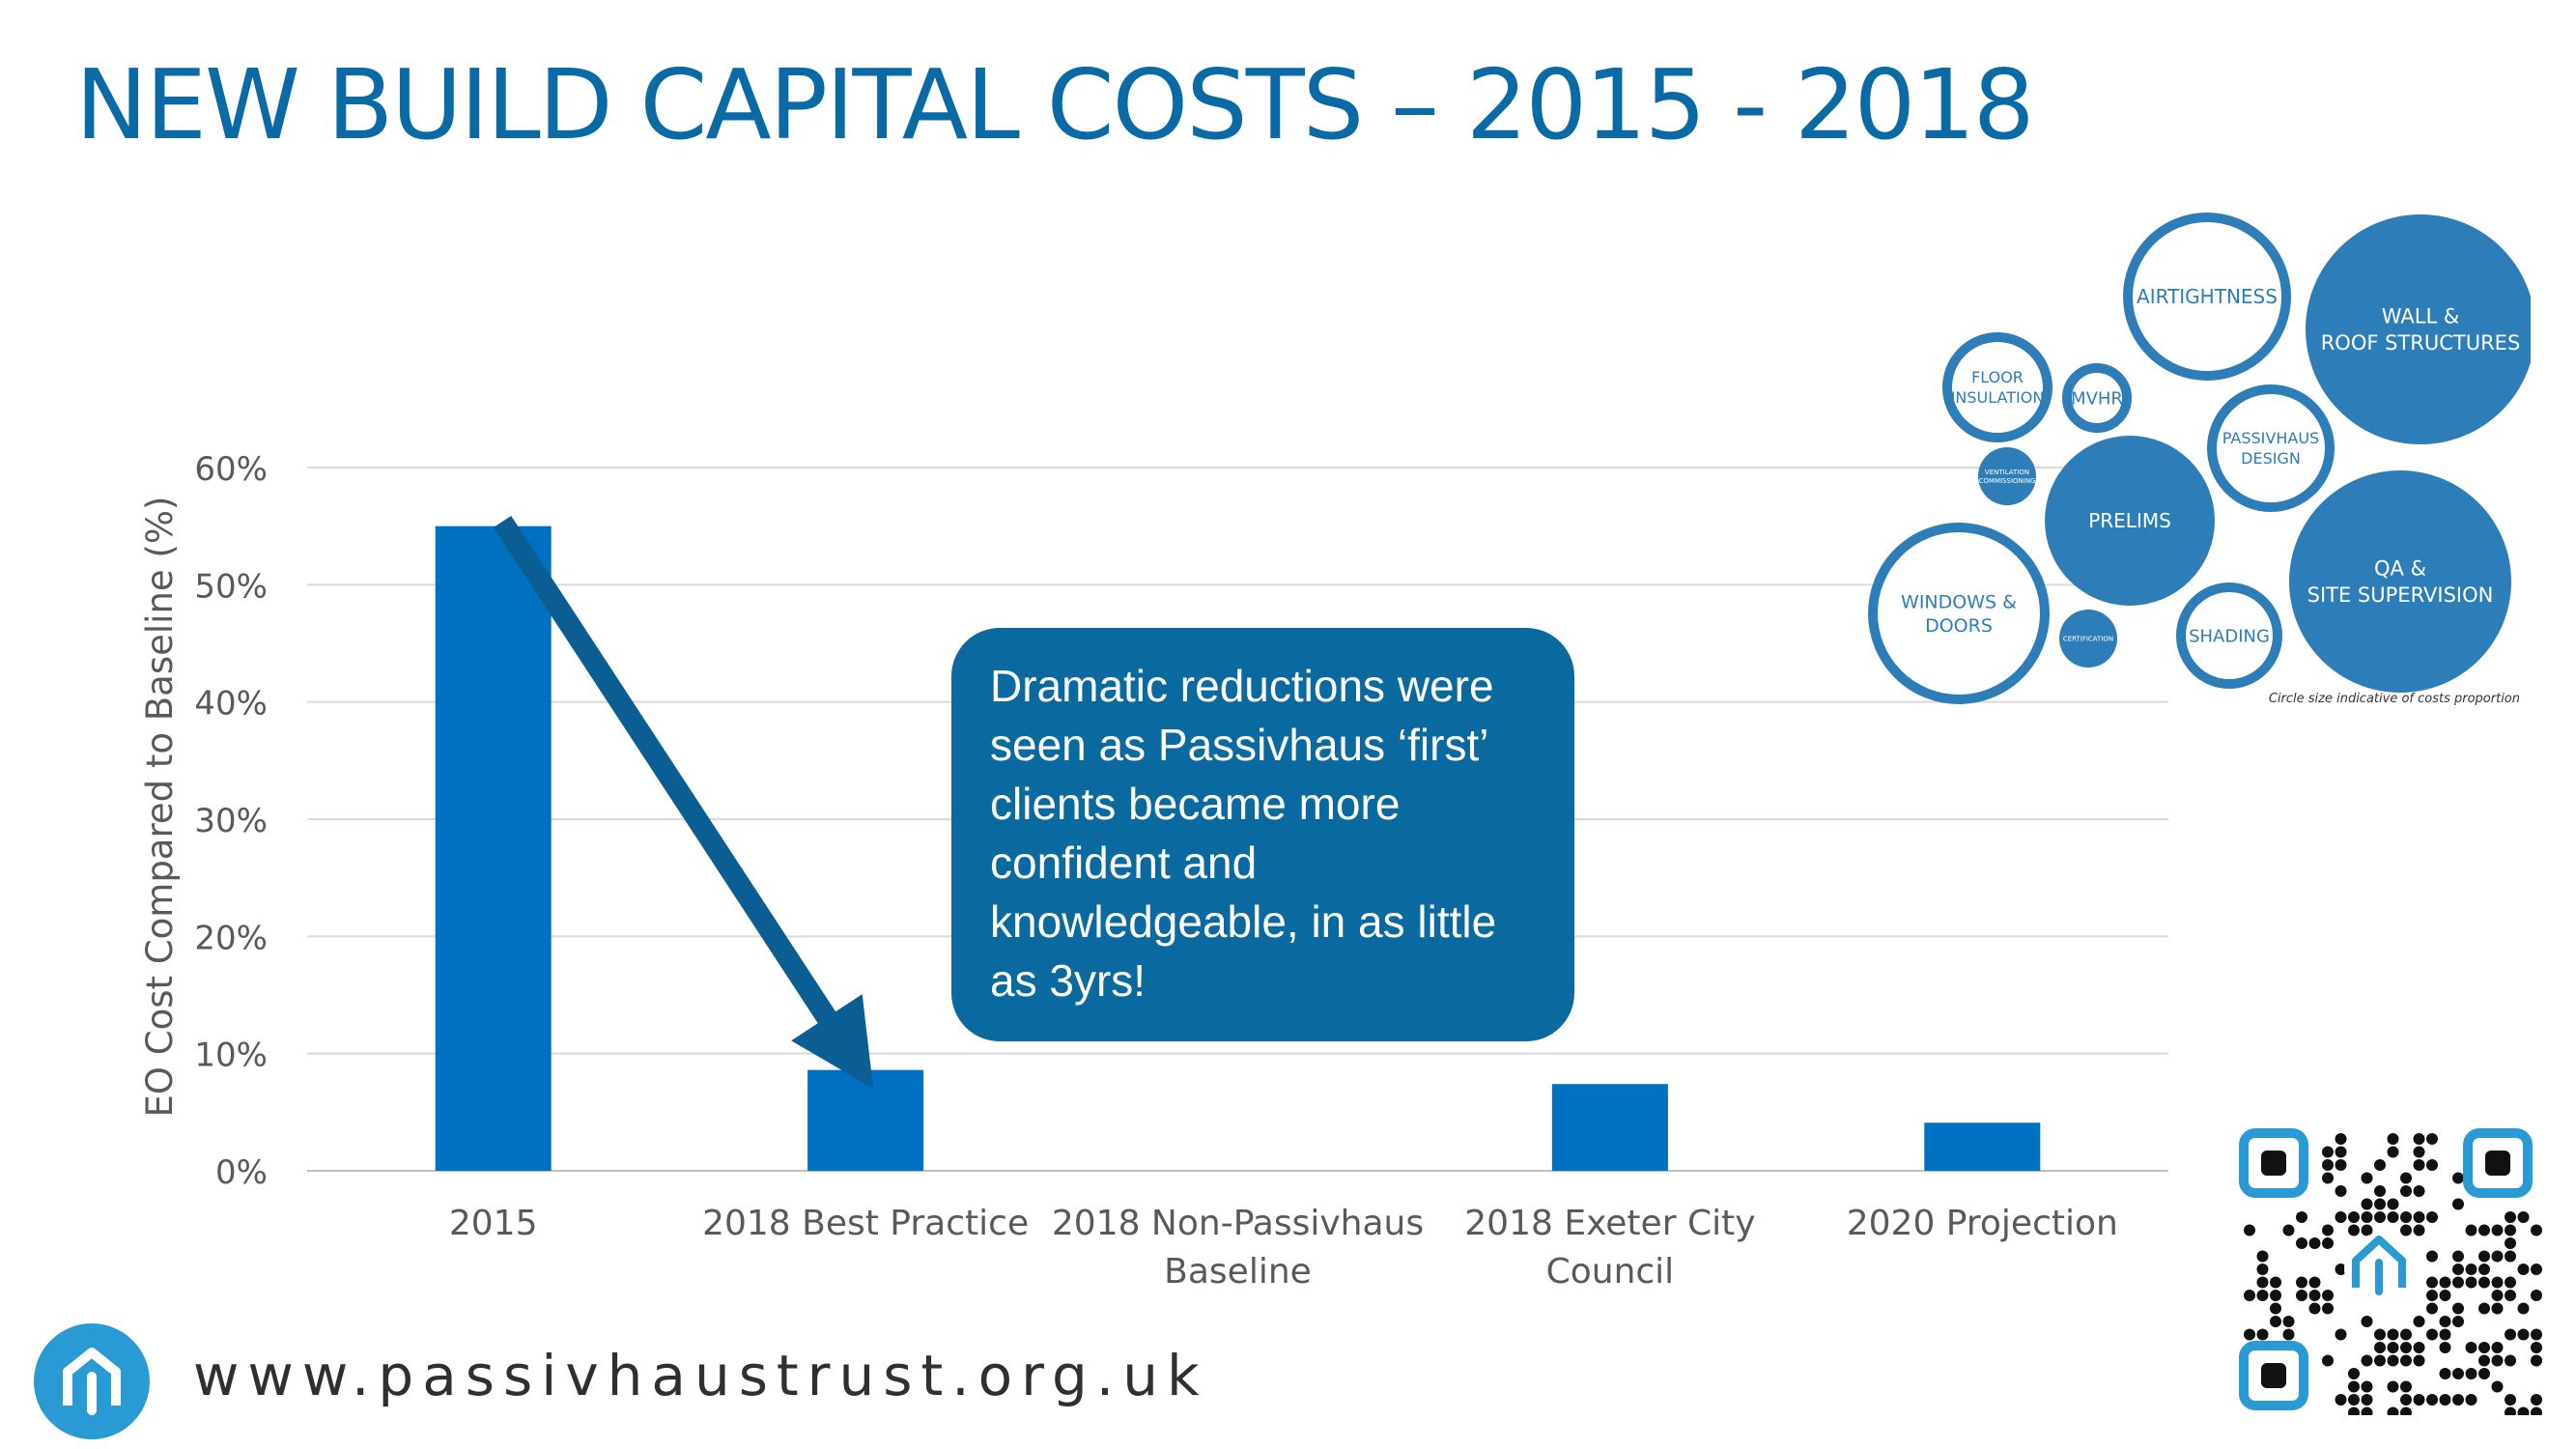 The image size is (2576, 1449). I want to click on slide-title: NEW BUILD CAPITAL COSTS – 2015 - 2018, so click(1054, 104).